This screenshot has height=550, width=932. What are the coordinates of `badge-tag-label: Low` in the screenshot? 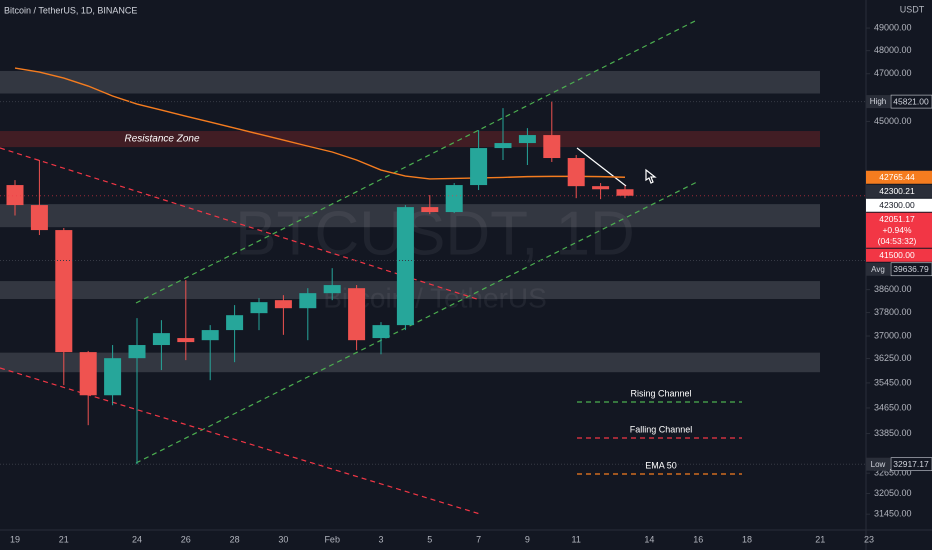 It's located at (878, 464).